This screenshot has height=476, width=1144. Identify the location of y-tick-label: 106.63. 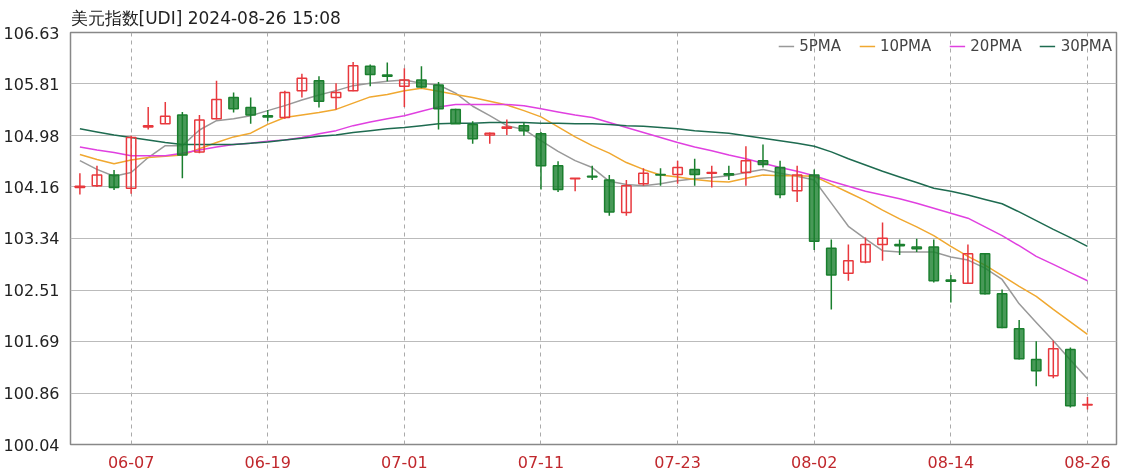
(31, 33).